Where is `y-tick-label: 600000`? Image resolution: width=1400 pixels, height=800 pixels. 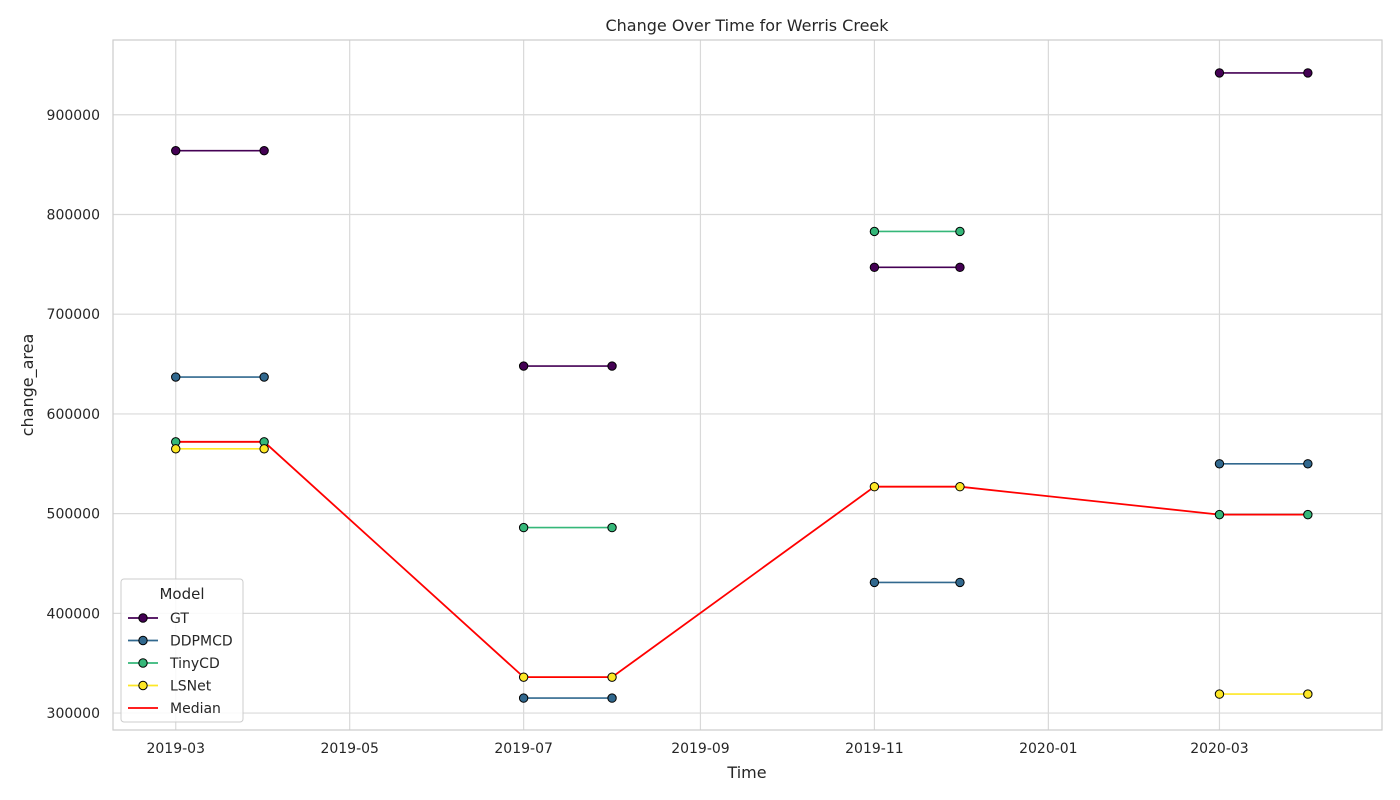 y-tick-label: 600000 is located at coordinates (73, 415).